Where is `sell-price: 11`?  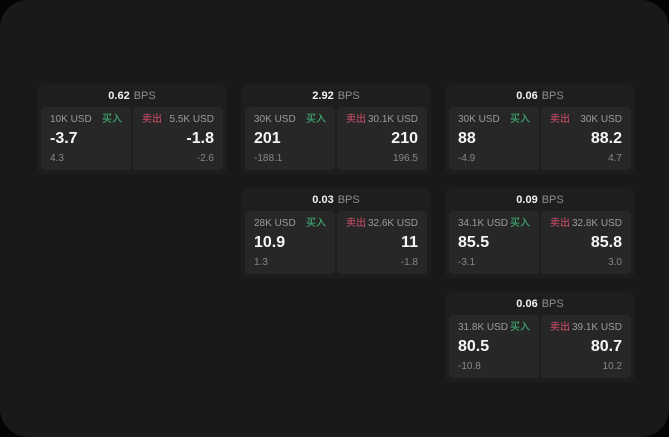
sell-price: 11 is located at coordinates (409, 242).